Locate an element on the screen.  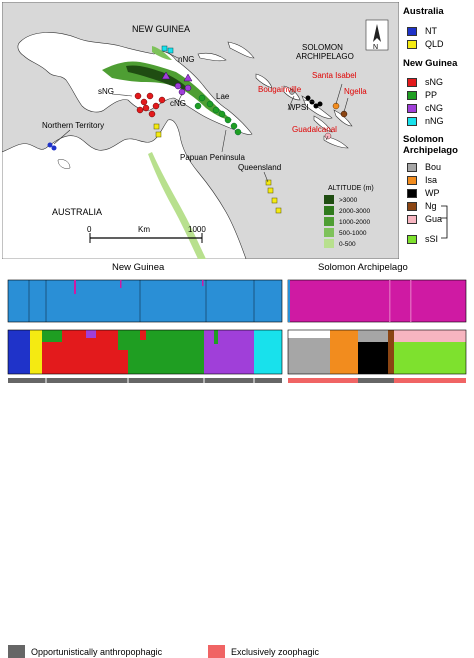
legend-pp: PP is located at coordinates (422, 95).